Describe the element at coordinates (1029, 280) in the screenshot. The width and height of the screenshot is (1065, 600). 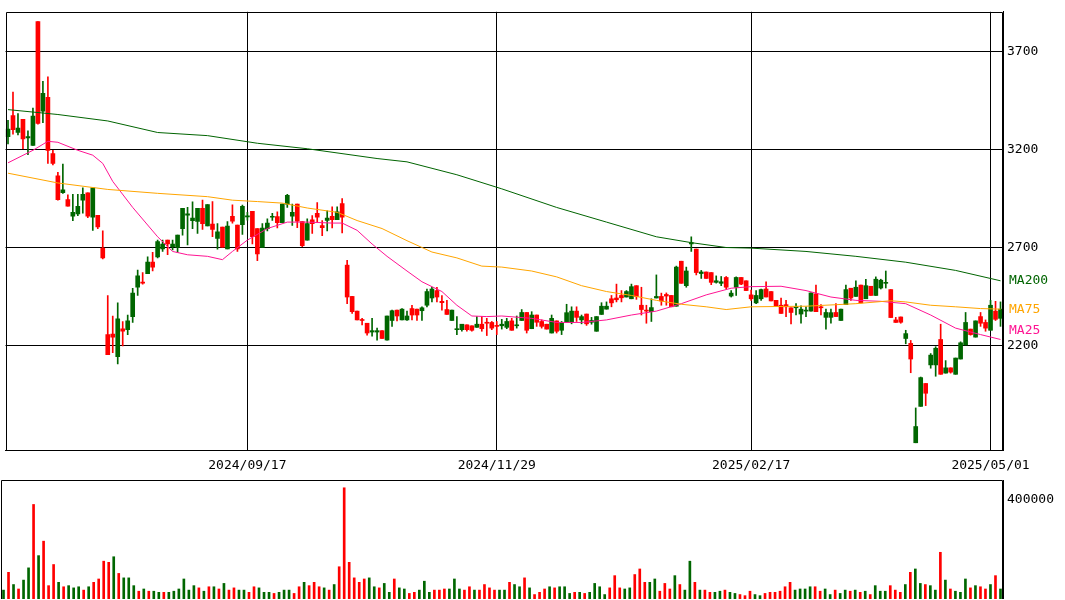
I see `series-label: MA200` at that location.